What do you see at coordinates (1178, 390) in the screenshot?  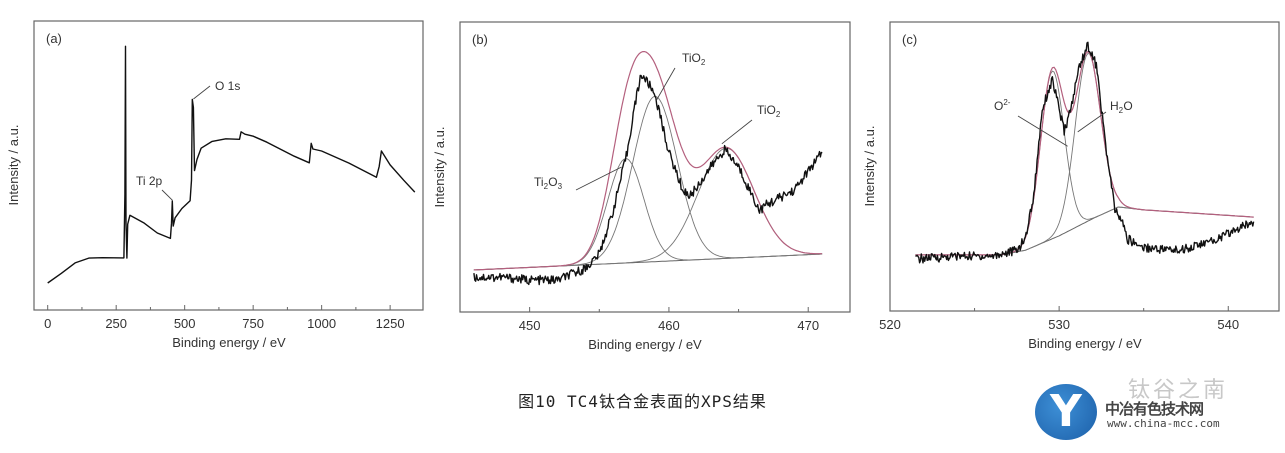 I see `watermark: 钛谷之南` at bounding box center [1178, 390].